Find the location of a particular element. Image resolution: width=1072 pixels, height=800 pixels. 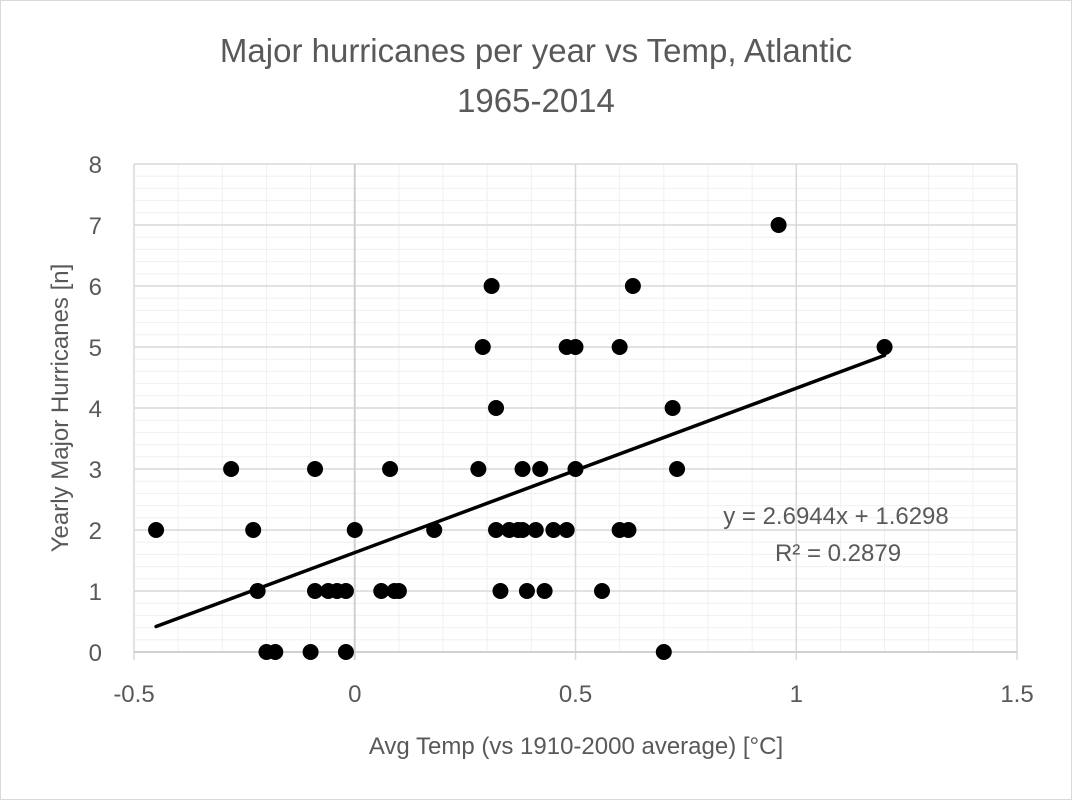

x-tick-label: -0.5 is located at coordinates (133, 694).